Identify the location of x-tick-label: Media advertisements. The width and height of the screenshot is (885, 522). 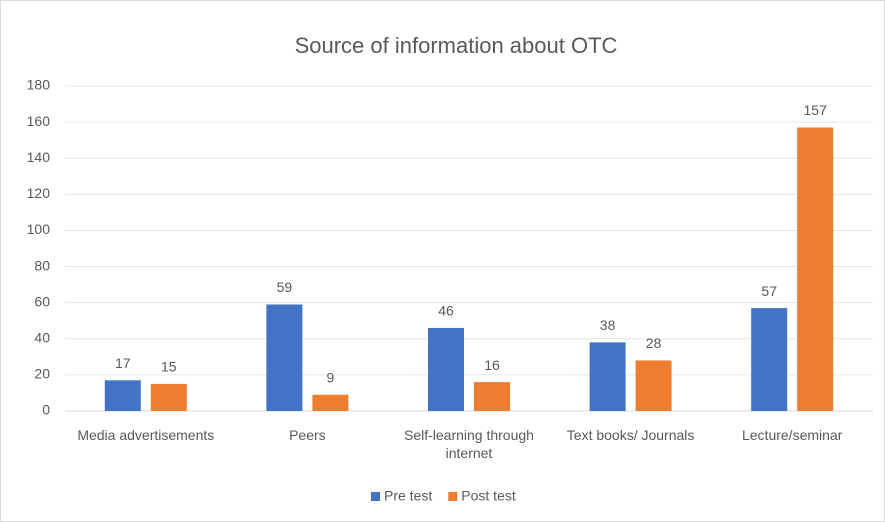
(146, 435).